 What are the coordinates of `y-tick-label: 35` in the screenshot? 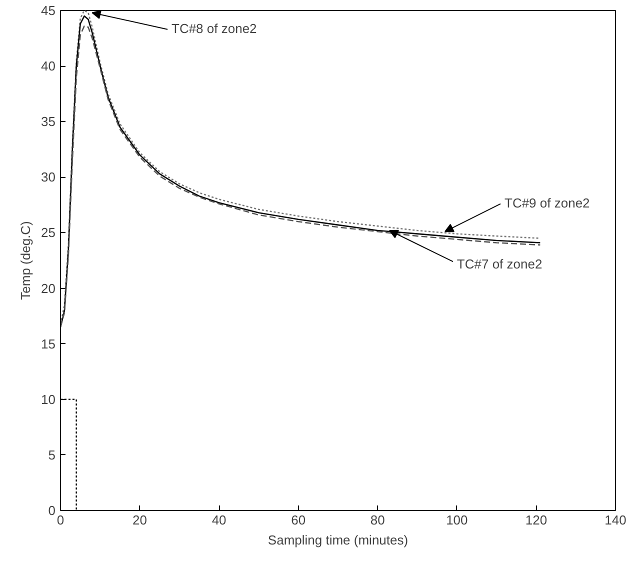 It's located at (48, 122).